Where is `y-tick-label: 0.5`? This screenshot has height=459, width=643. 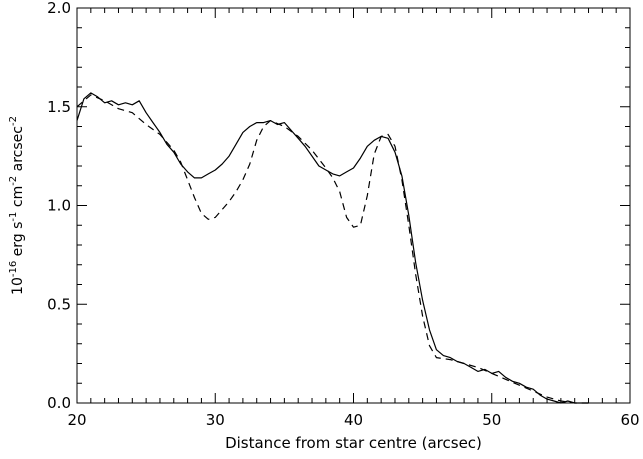
y-tick-label: 0.5 is located at coordinates (59, 304).